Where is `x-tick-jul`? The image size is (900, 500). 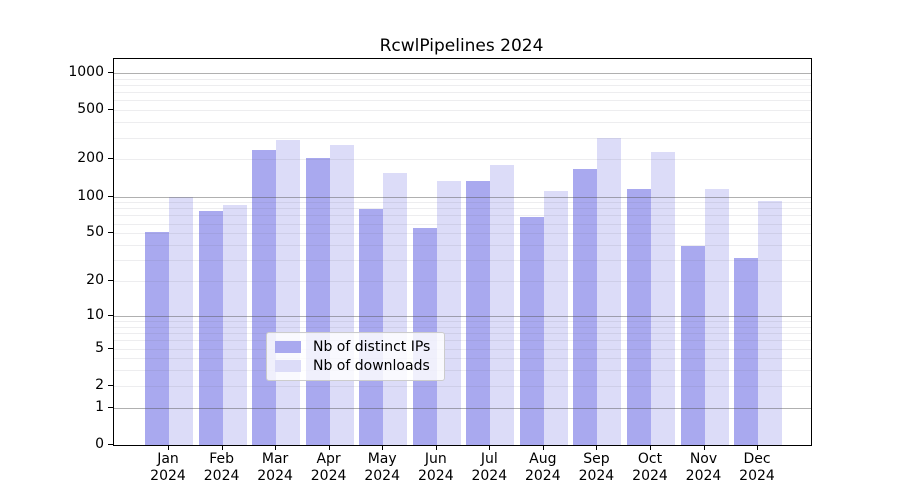
x-tick-jul is located at coordinates (490, 447).